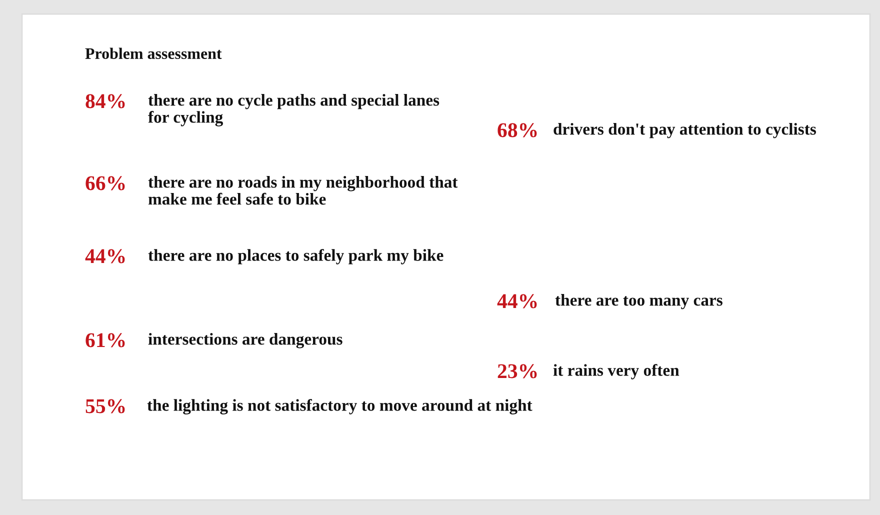  What do you see at coordinates (245, 340) in the screenshot?
I see `category-label: intersections are dangerous` at bounding box center [245, 340].